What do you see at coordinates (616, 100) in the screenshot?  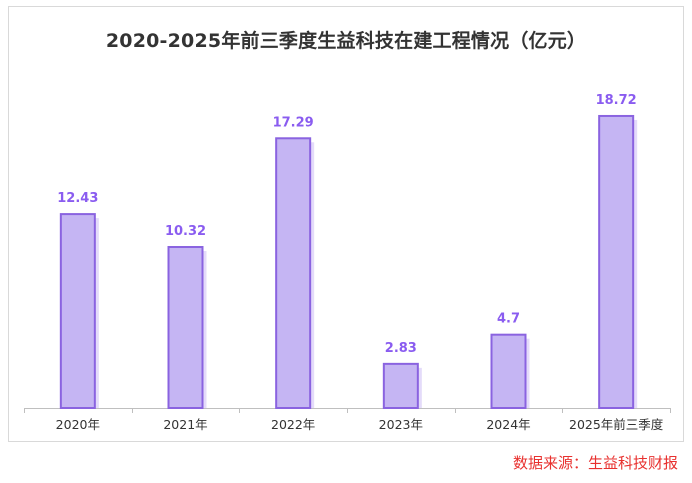 I see `data-label: 18.72` at bounding box center [616, 100].